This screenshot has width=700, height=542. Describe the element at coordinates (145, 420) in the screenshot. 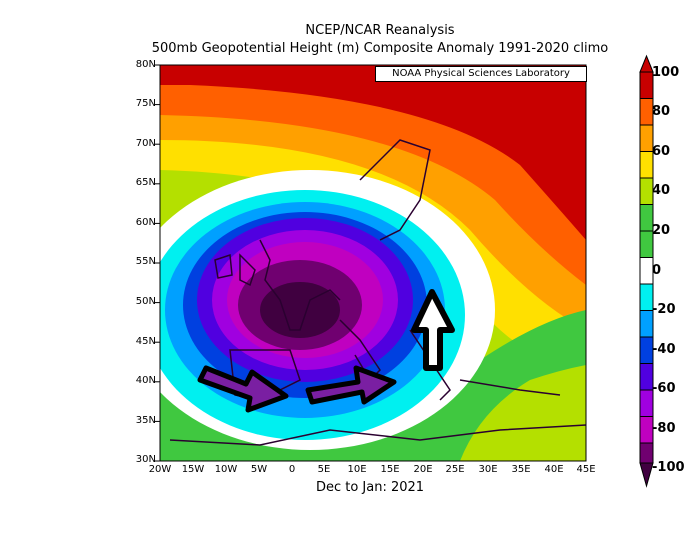

I see `lat-label: 35N` at that location.